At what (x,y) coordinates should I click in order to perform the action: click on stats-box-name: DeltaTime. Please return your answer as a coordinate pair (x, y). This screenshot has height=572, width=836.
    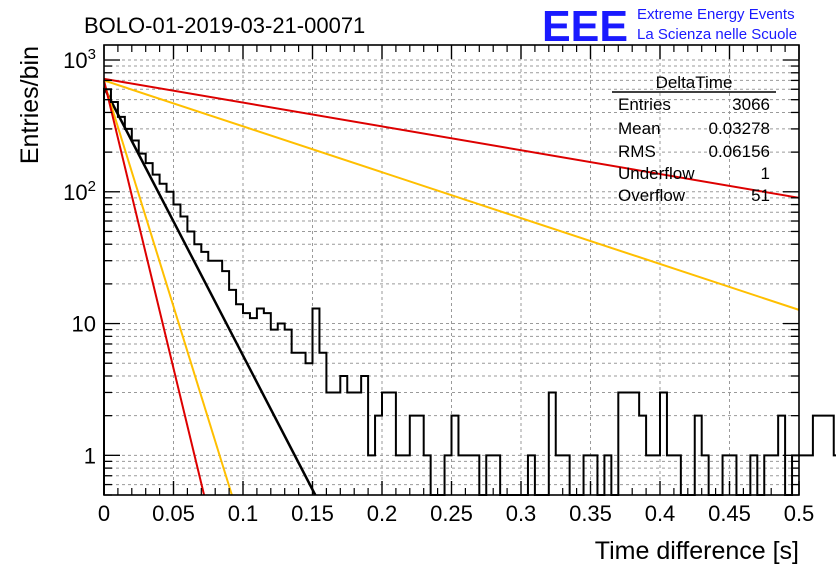
    Looking at the image, I should click on (694, 82).